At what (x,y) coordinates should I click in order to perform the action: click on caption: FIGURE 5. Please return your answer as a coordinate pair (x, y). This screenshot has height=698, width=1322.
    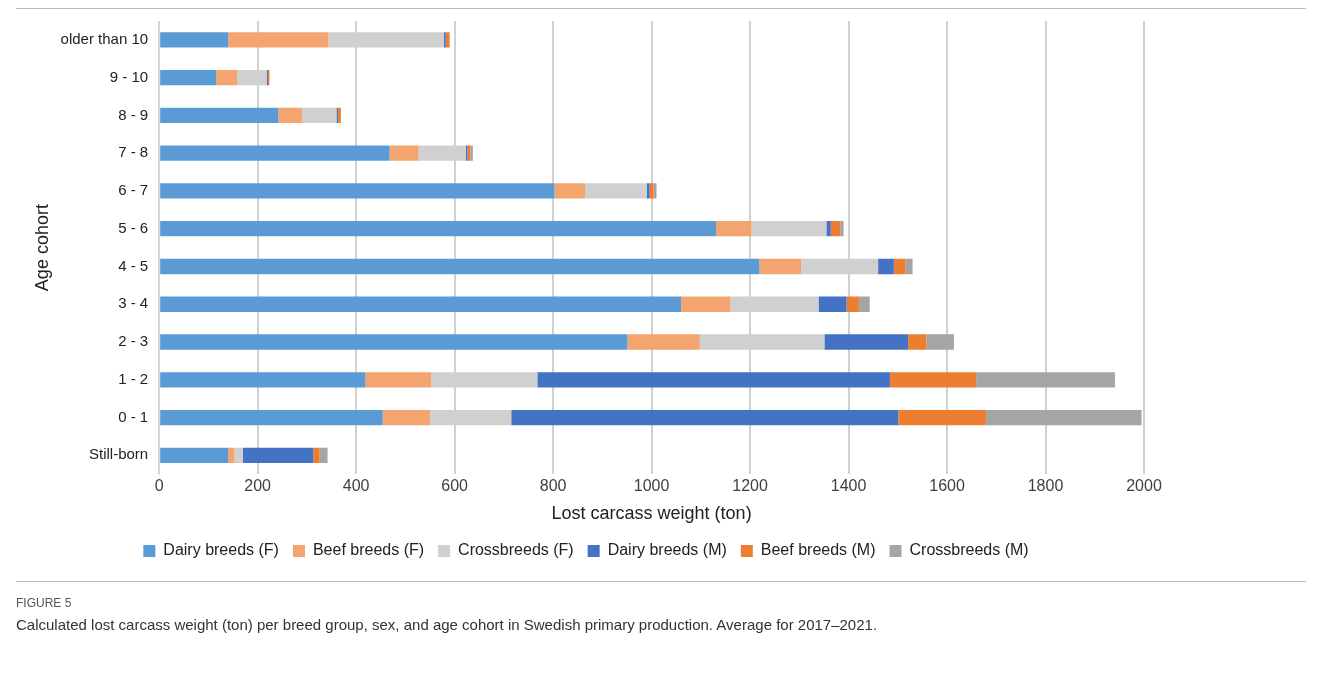
    Looking at the image, I should click on (44, 603).